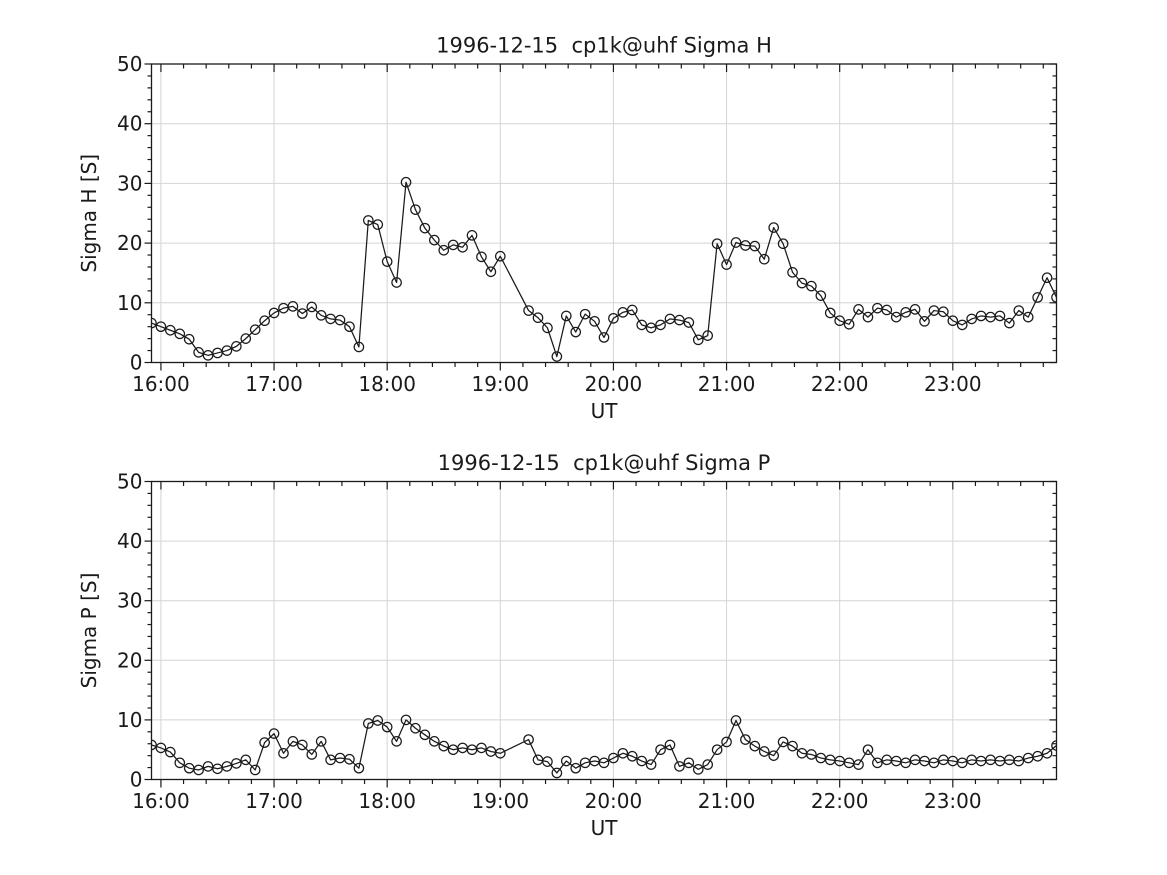  I want to click on y-tick-label: 30, so click(129, 183).